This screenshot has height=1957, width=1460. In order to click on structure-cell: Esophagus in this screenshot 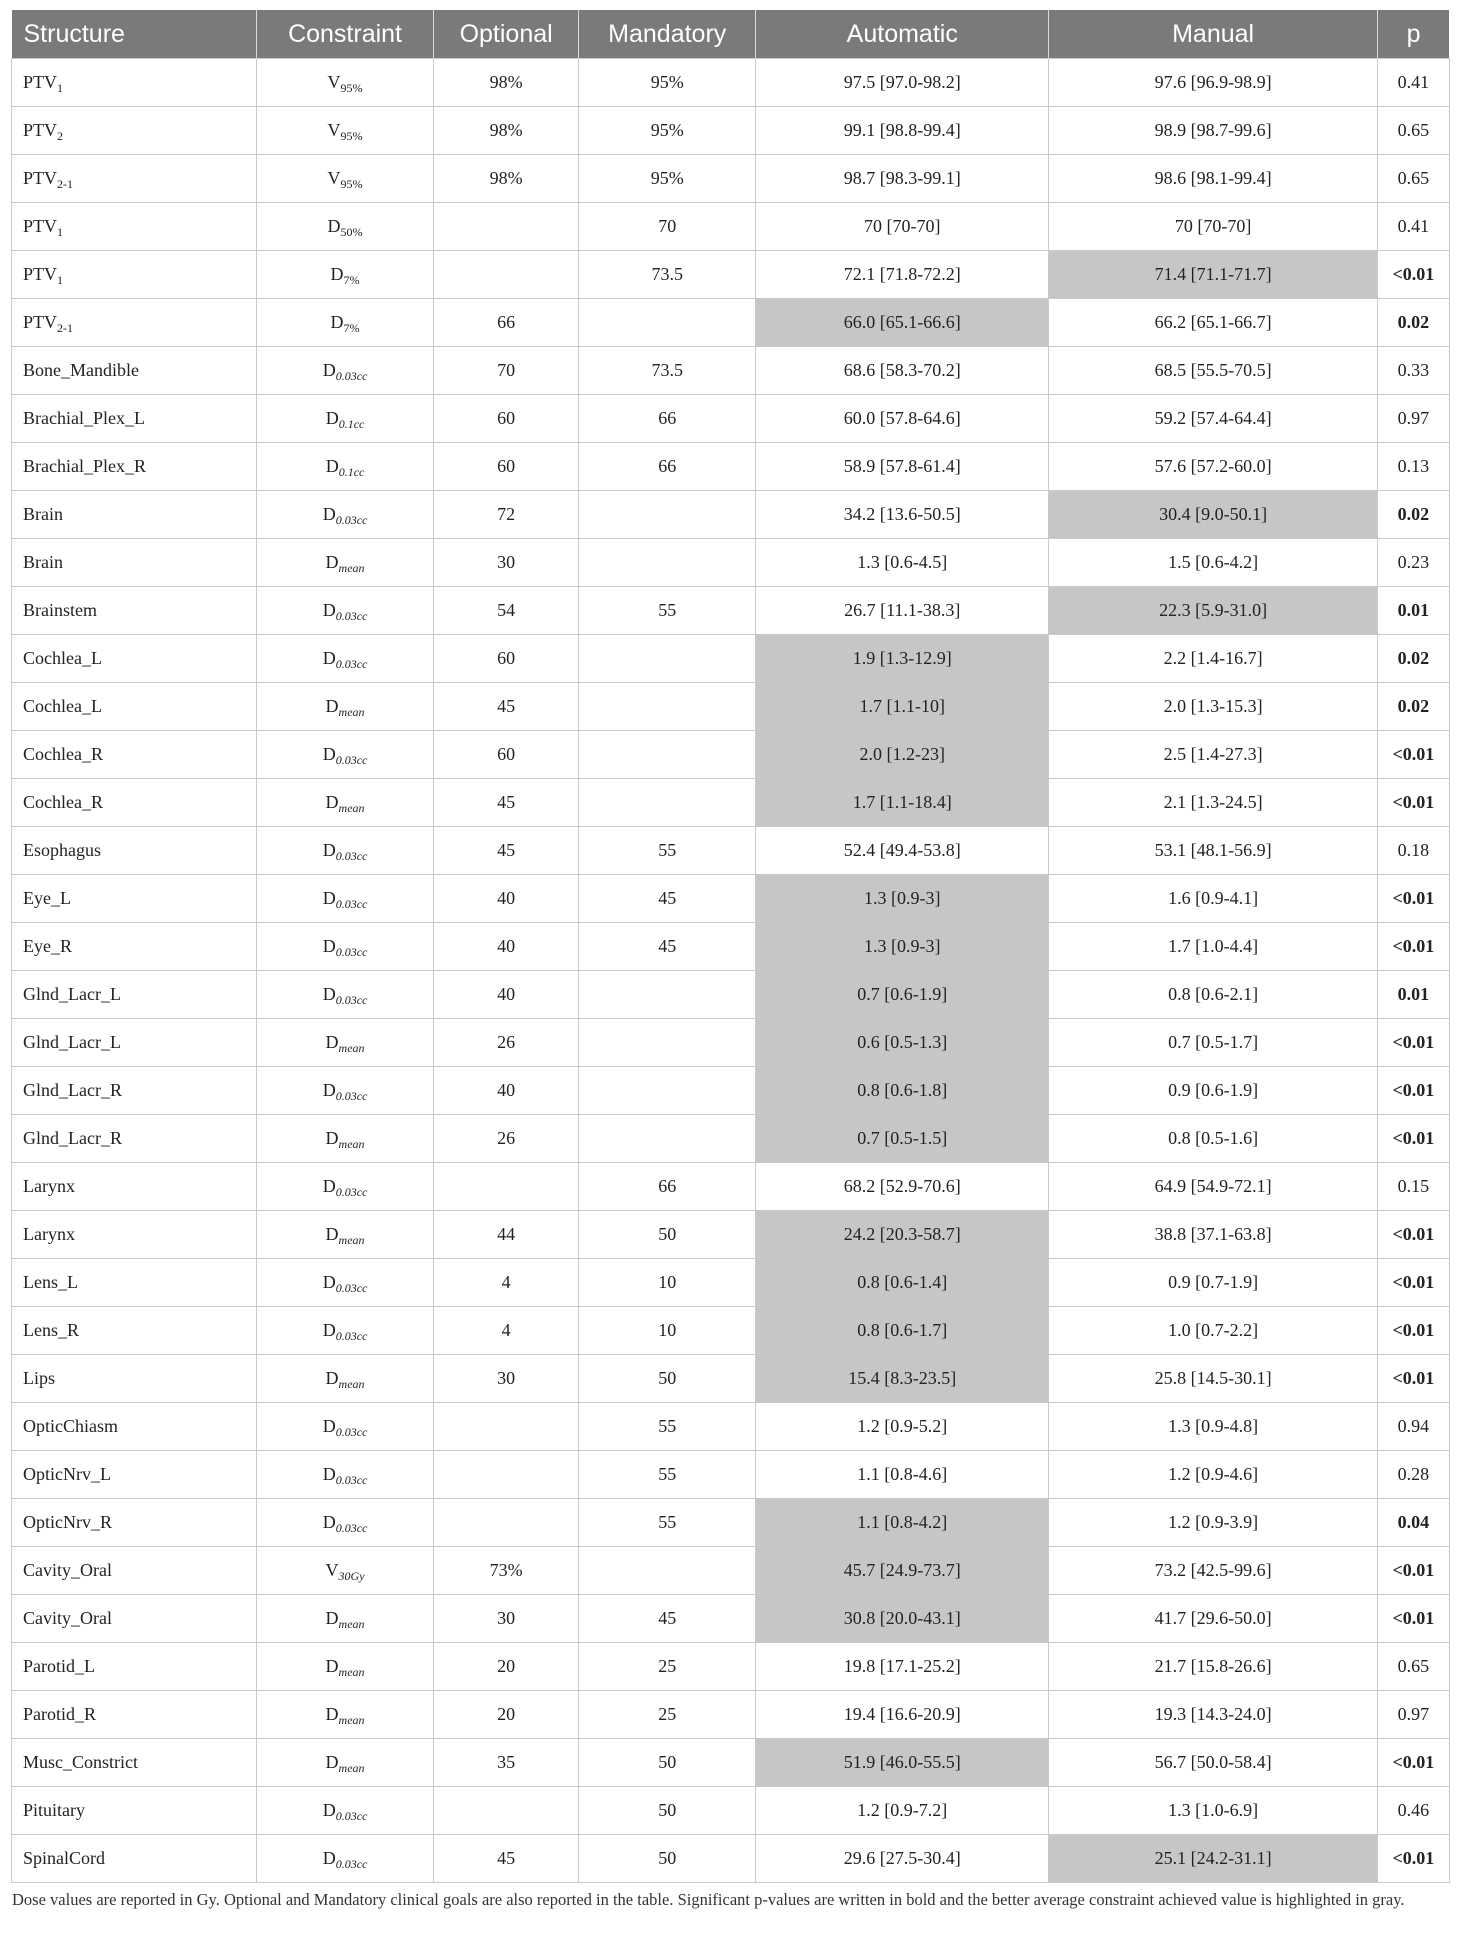, I will do `click(134, 850)`.